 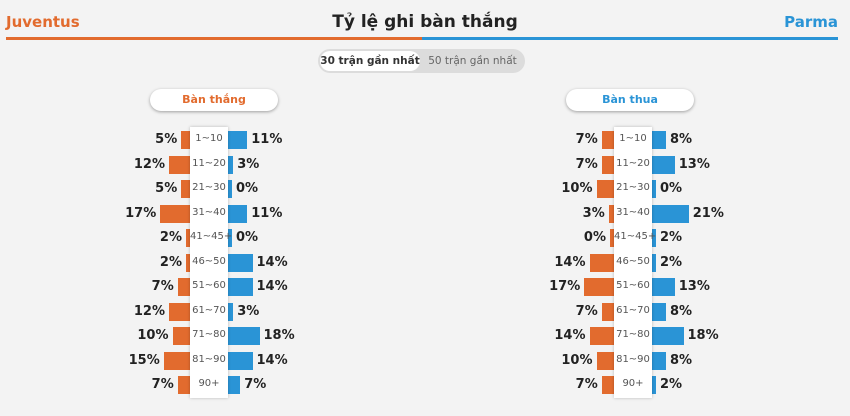 I want to click on home-percent-label: 0%, so click(x=594, y=237).